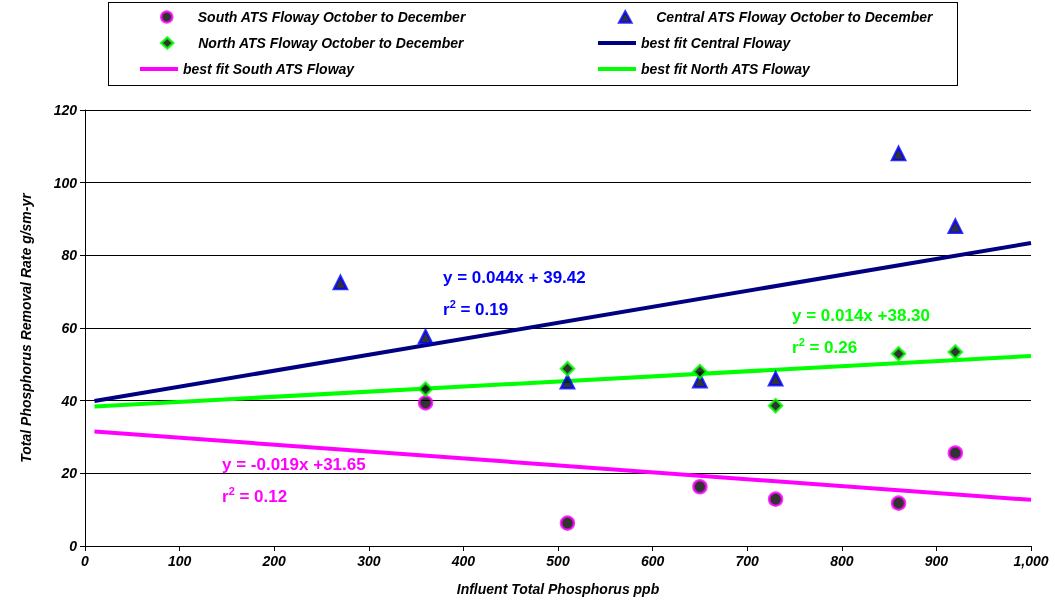 The width and height of the screenshot is (1055, 615). Describe the element at coordinates (294, 481) in the screenshot. I see `annotation: y = -0.019x +31.65 r$^{2}$ = 0.12` at that location.